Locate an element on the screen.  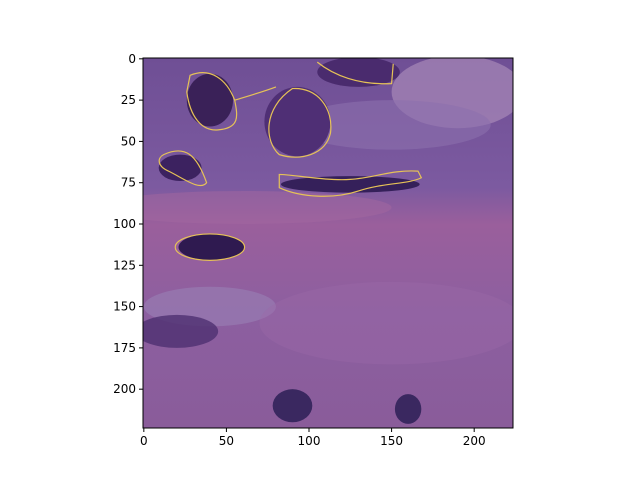
y-tick-label: 125 is located at coordinates (124, 265).